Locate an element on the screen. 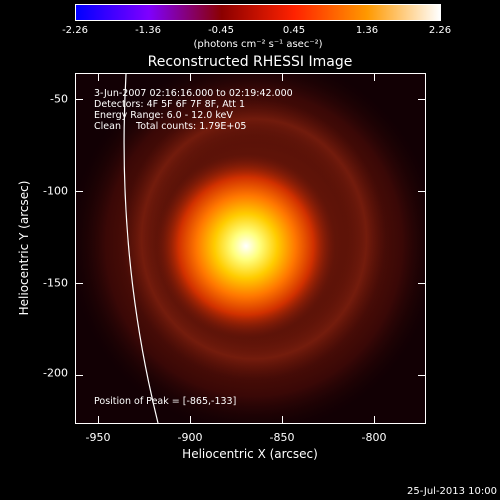 The width and height of the screenshot is (500, 500). y-tick-label: -150 is located at coordinates (55, 283).